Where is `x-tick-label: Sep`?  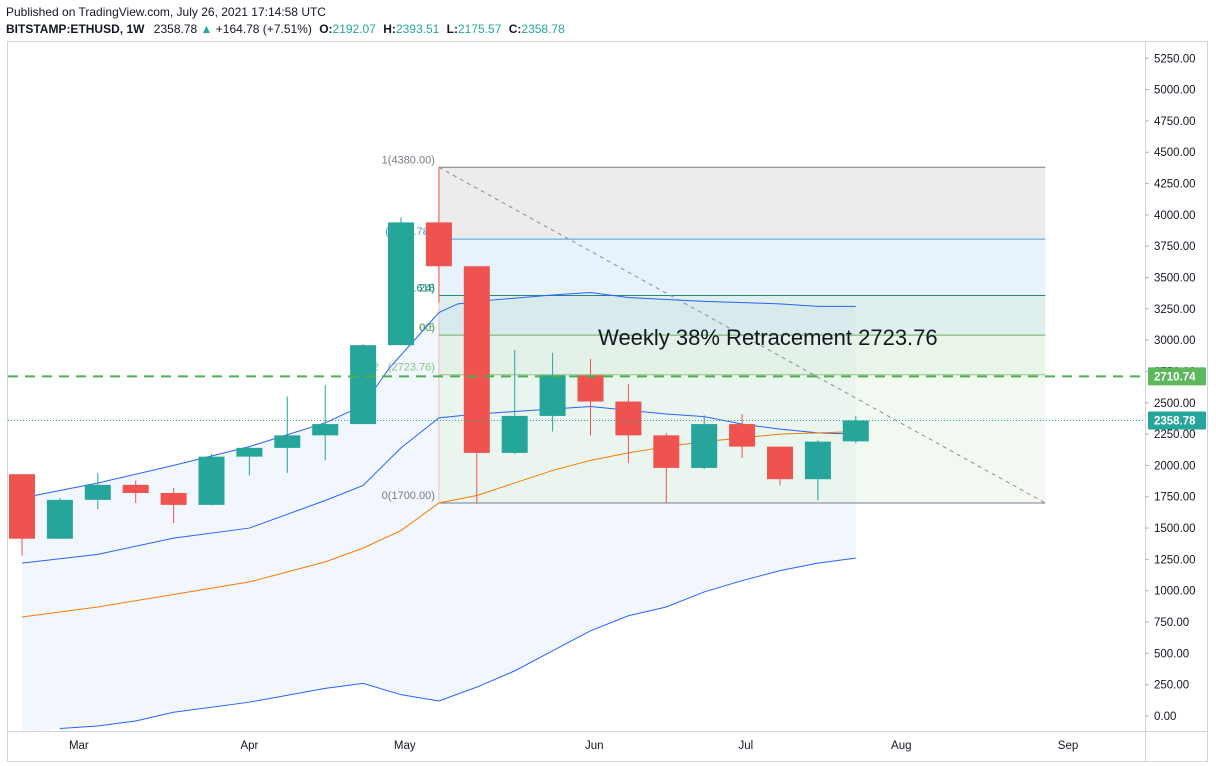 x-tick-label: Sep is located at coordinates (1068, 746).